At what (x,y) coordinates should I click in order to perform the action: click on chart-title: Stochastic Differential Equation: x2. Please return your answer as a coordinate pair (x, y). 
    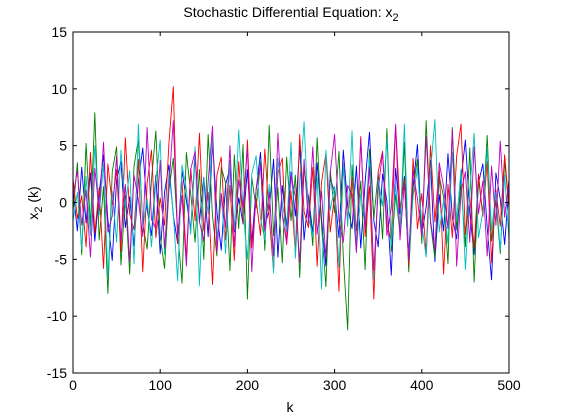
    Looking at the image, I should click on (290, 14).